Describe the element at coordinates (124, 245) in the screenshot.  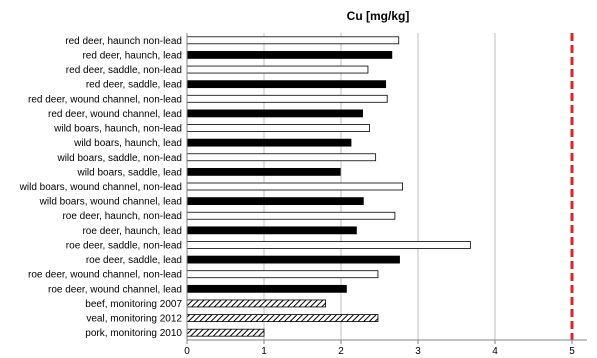
I see `category-label: roe deer, saddle, non-lead` at that location.